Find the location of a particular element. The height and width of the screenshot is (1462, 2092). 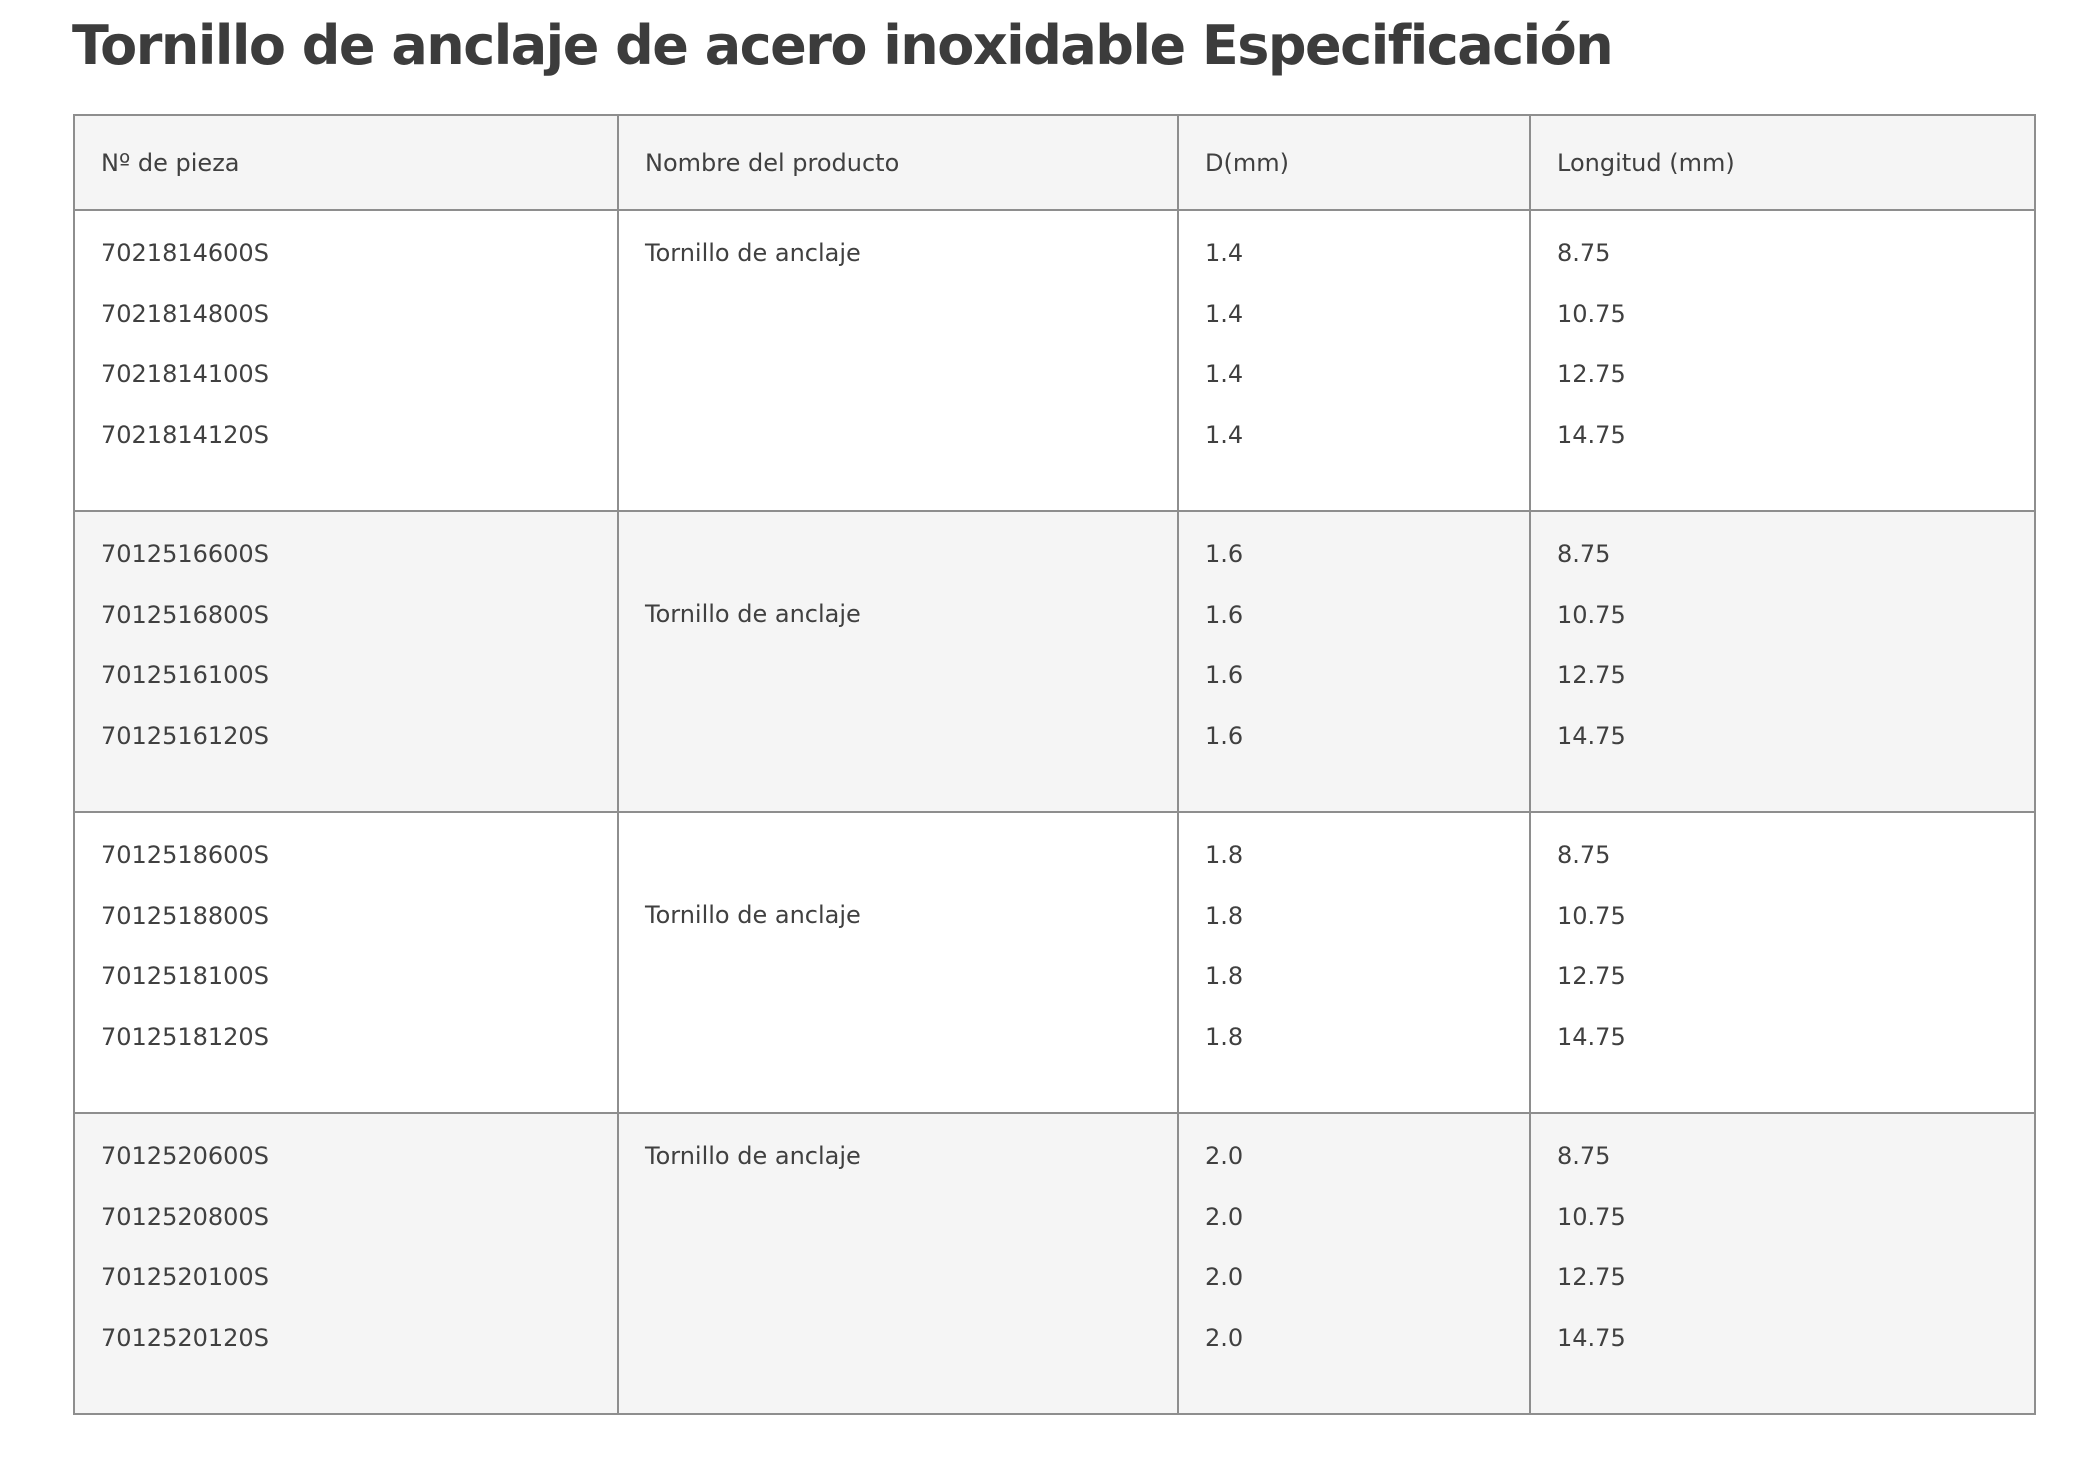

part-number: 7012520800S is located at coordinates (185, 1216).